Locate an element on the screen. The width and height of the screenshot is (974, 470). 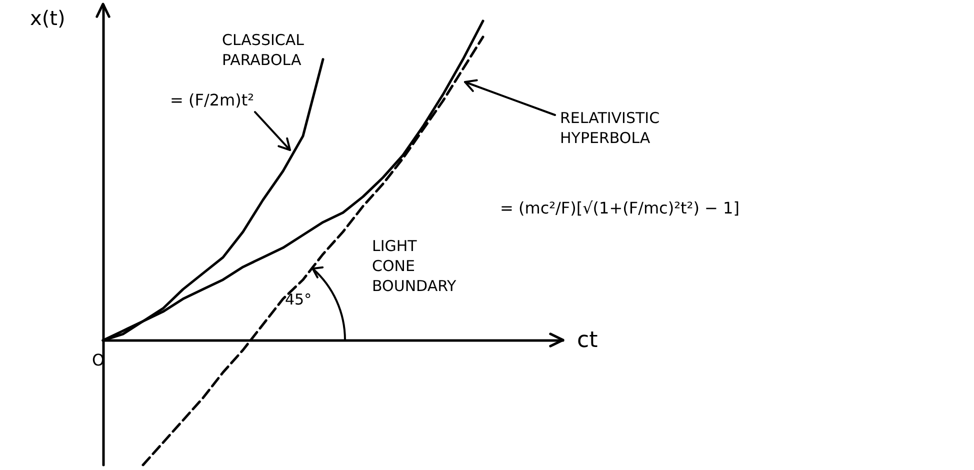
text: RELATIVISTIC HYPERBOLA is located at coordinates (610, 128).